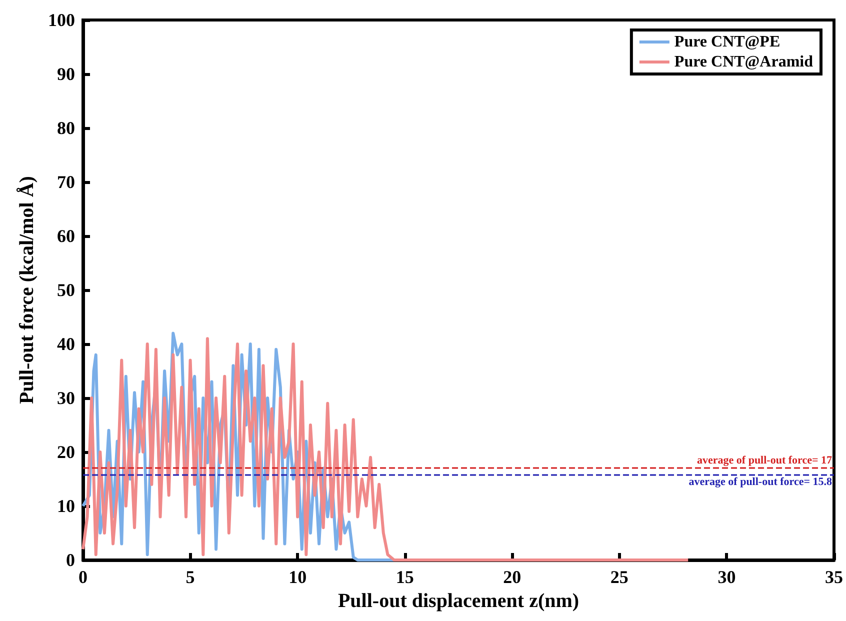 The width and height of the screenshot is (846, 621). Describe the element at coordinates (744, 62) in the screenshot. I see `legend-label: Pure CNT@Aramid` at that location.